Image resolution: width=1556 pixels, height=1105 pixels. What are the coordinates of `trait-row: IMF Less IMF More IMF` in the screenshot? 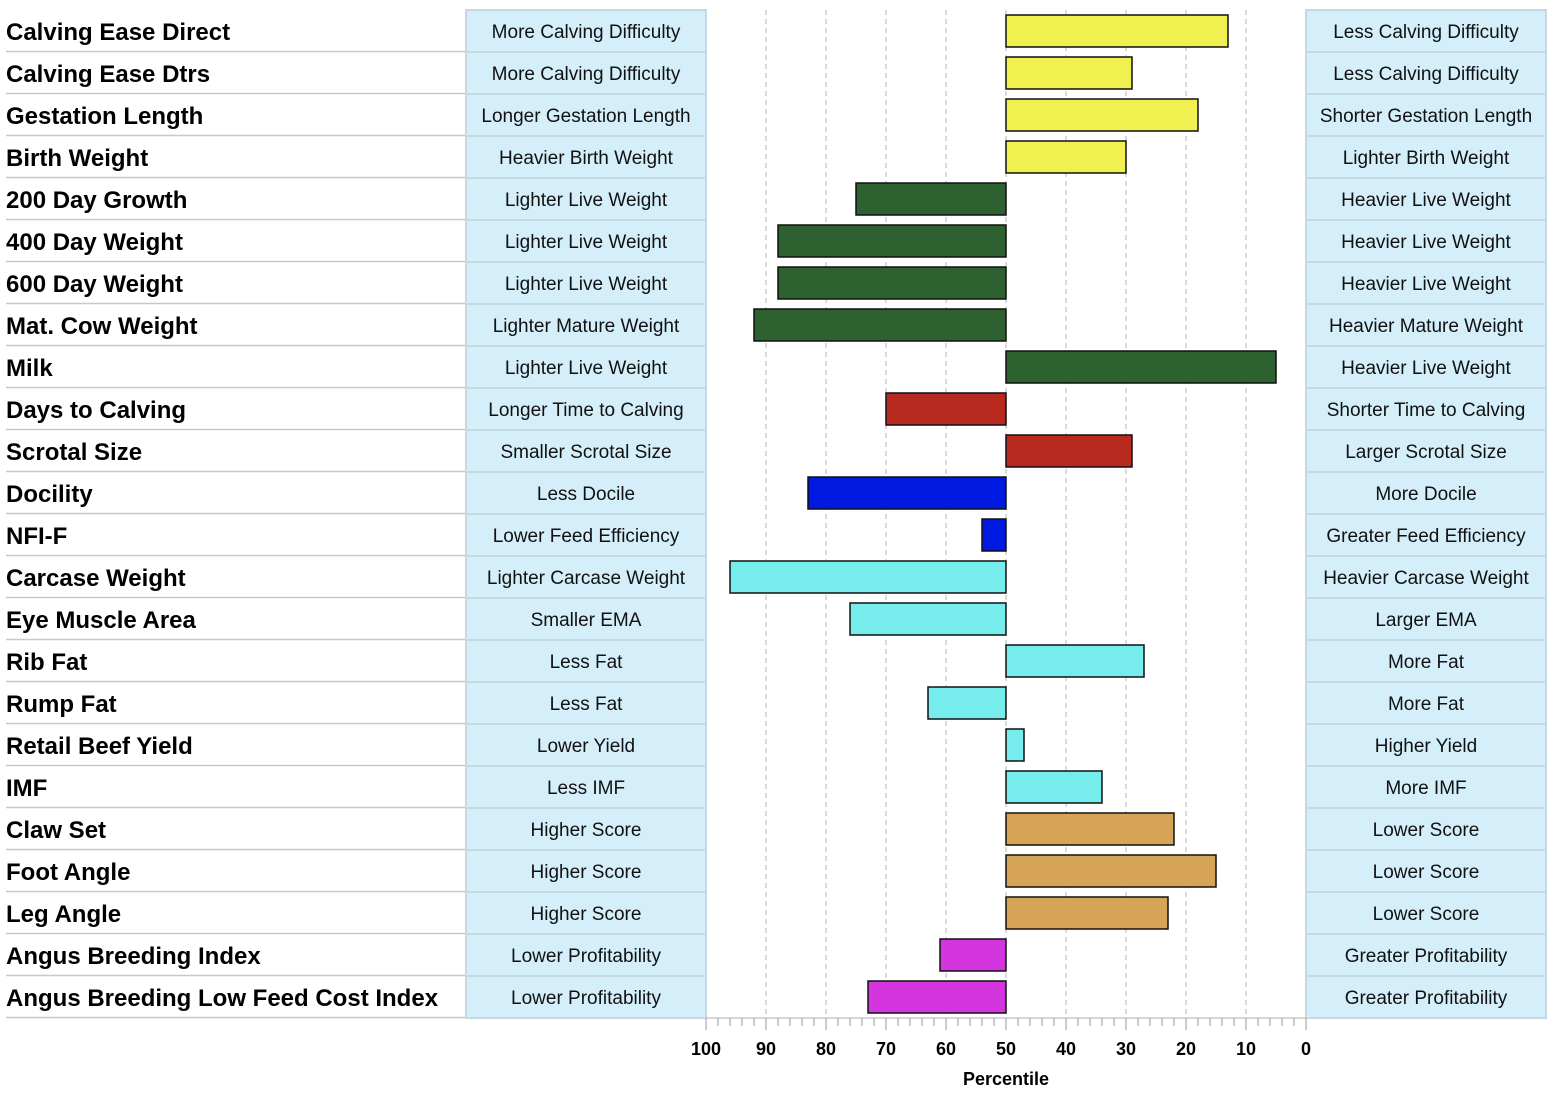 It's located at (776, 787).